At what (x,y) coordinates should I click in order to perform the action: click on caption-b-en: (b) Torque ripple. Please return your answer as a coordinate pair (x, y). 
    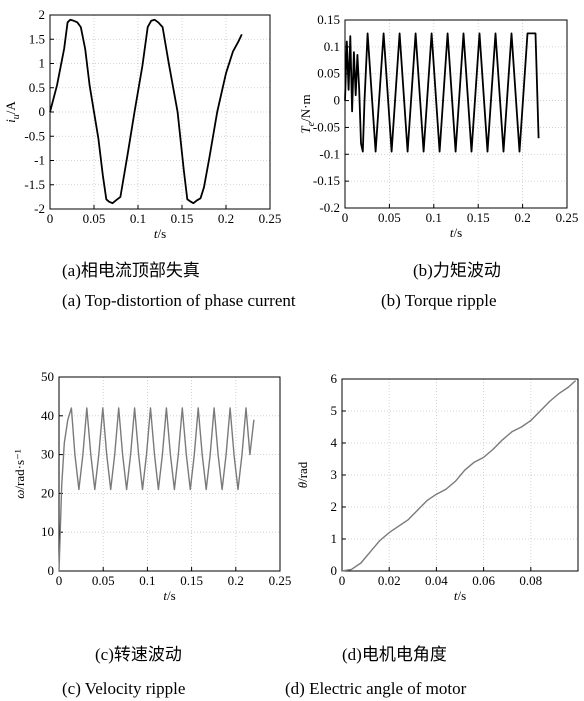
    Looking at the image, I should click on (439, 300).